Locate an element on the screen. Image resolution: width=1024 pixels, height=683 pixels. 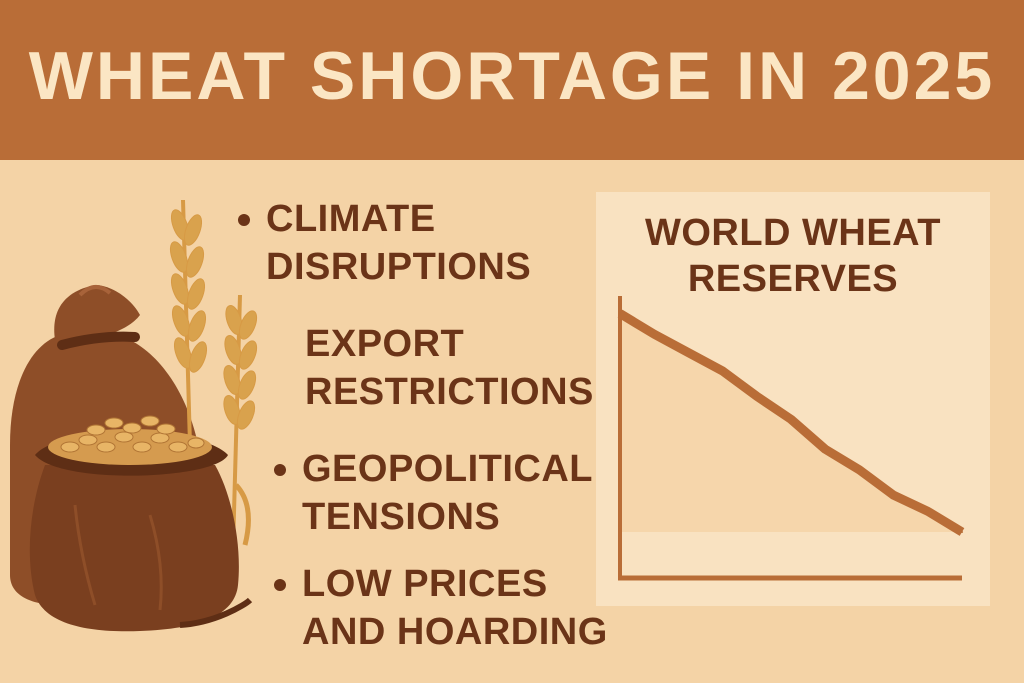
bullet-line: AND HOARDING is located at coordinates (455, 632).